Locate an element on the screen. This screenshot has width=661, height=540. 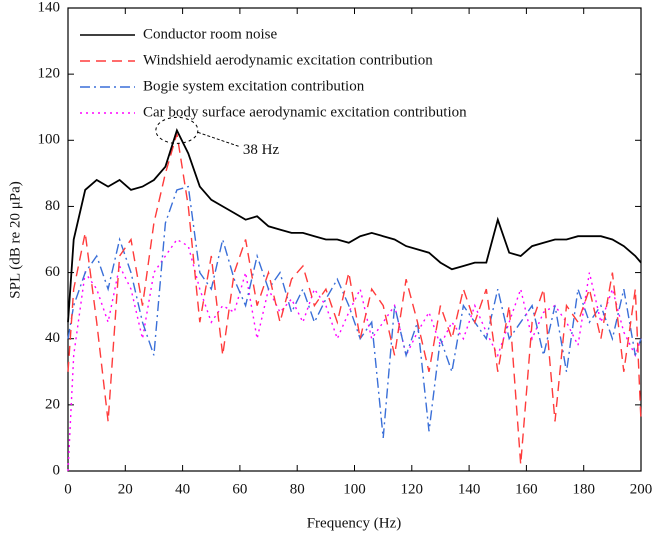
legend-label: Conductor room noise is located at coordinates (210, 34).